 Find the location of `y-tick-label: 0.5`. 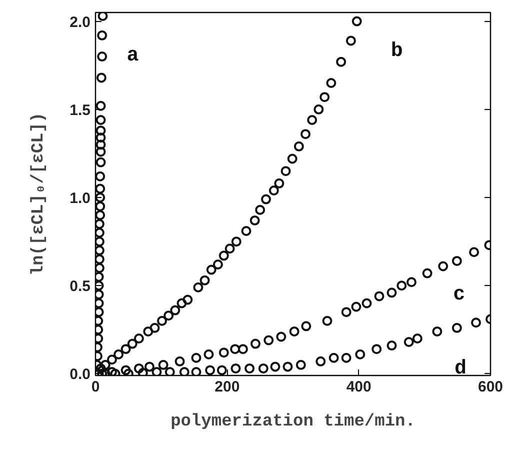

y-tick-label: 0.5 is located at coordinates (80, 287).